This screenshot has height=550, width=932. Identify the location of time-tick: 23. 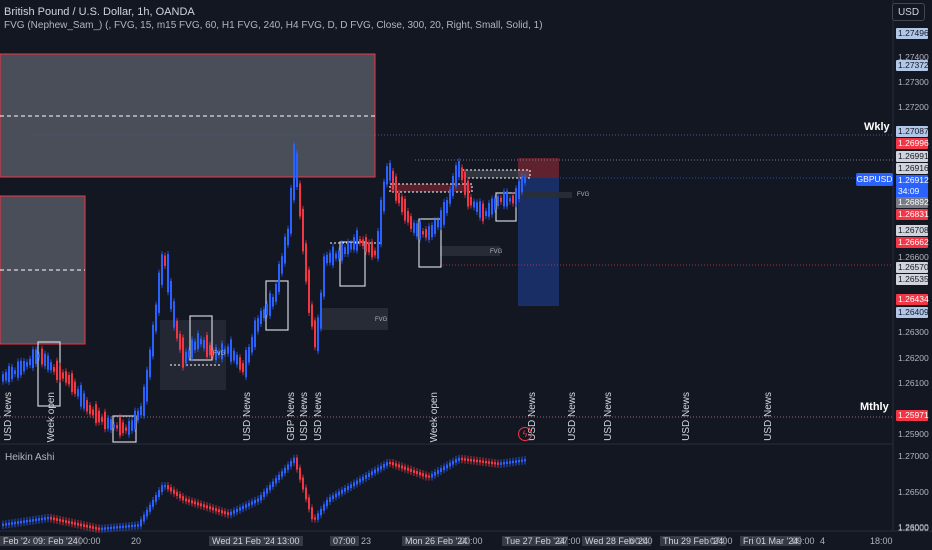
(366, 541).